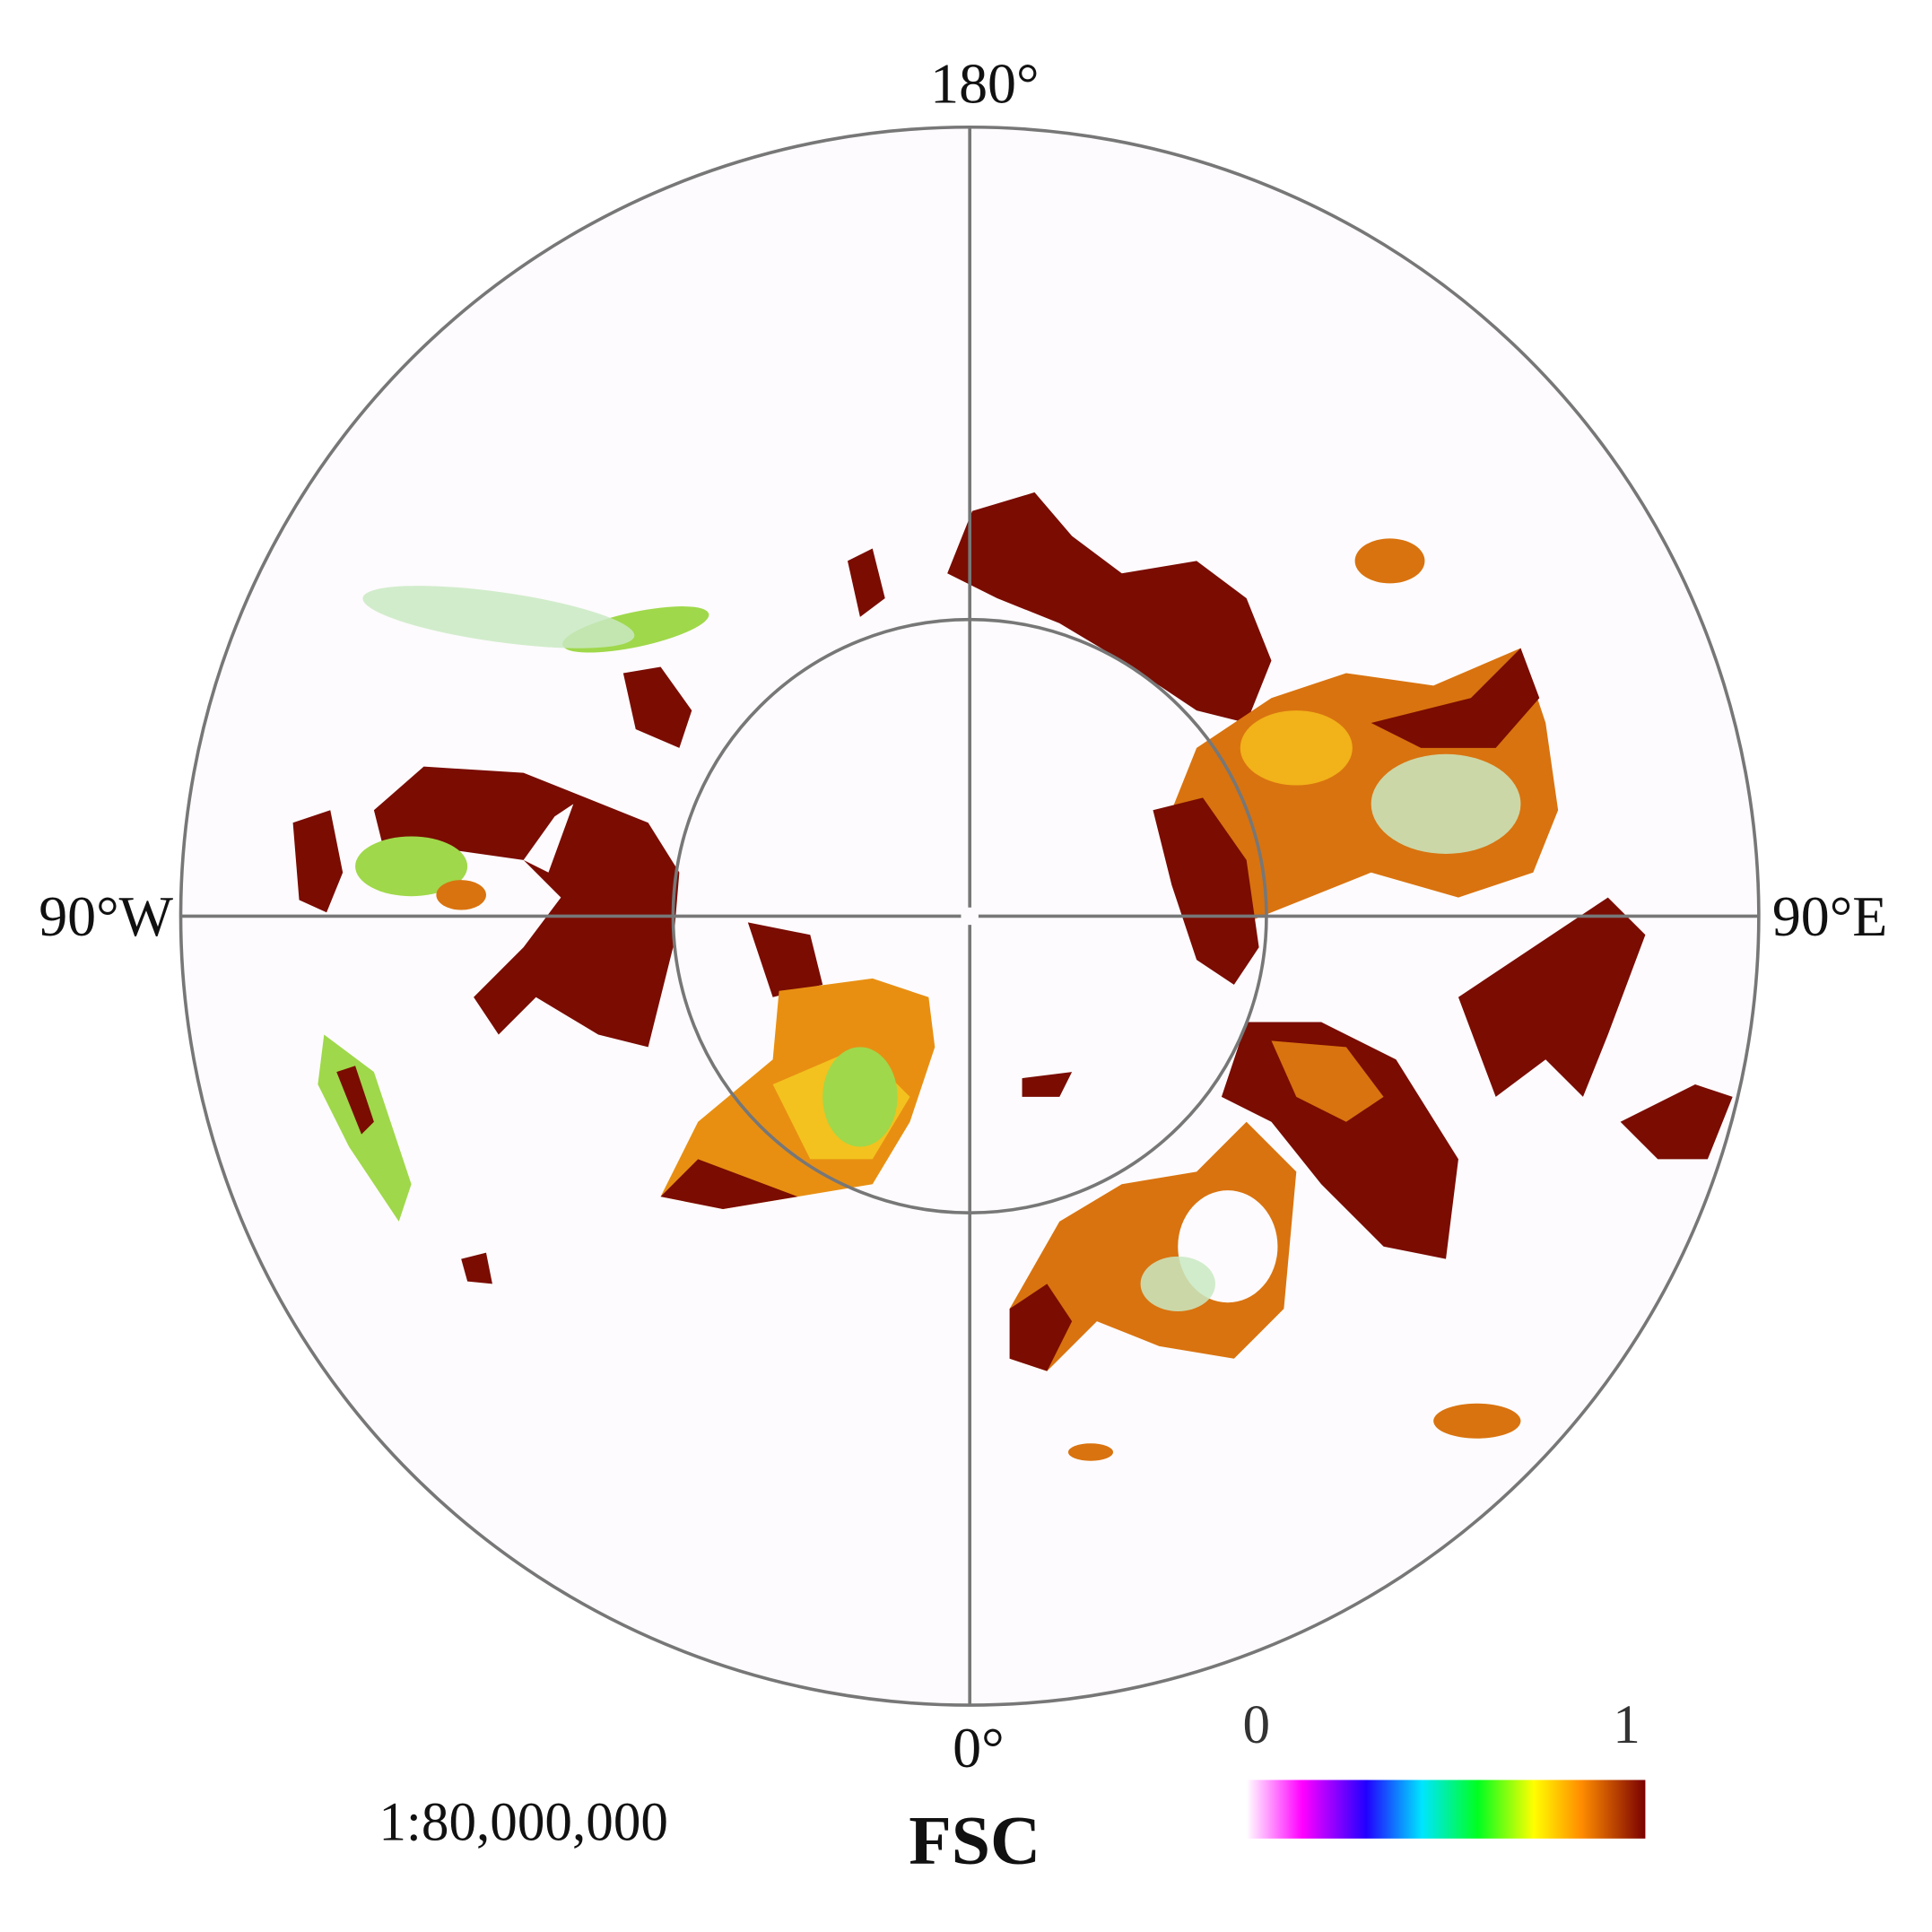  I want to click on greenland-green, so click(860, 1097).